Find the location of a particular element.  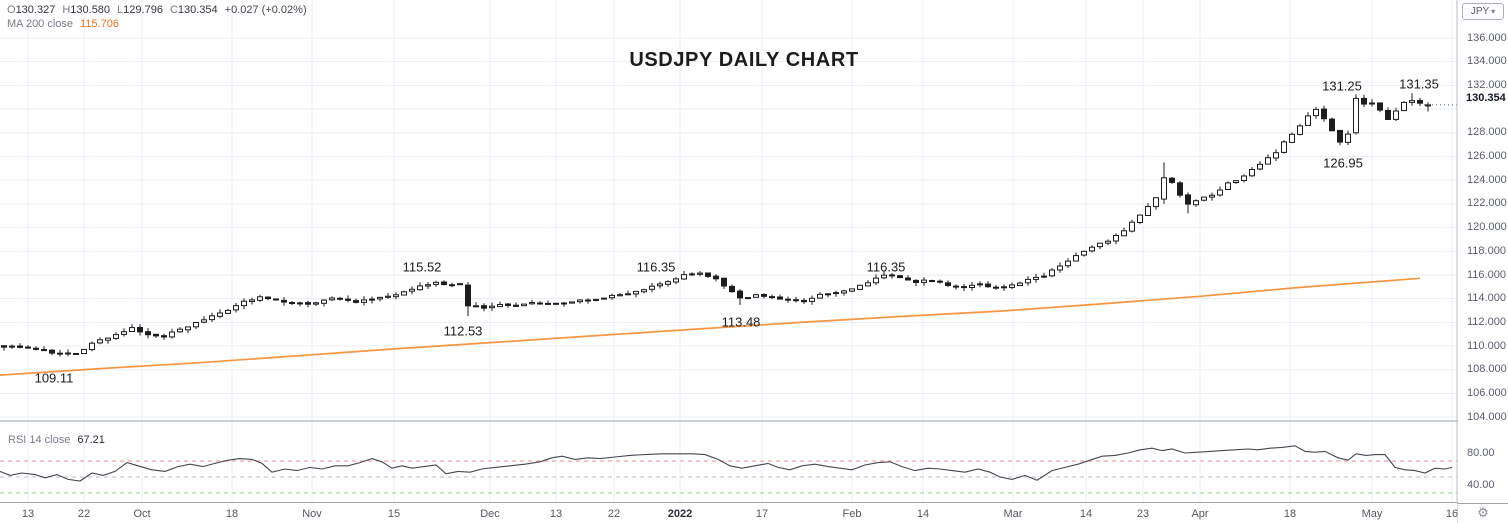

chart-title: USDJPY DAILY CHART is located at coordinates (744, 60).